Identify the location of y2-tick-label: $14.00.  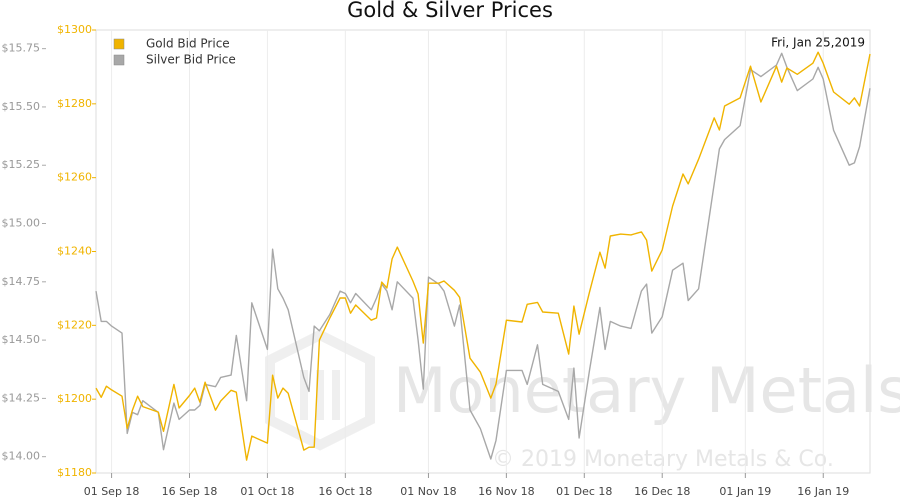
(21, 456).